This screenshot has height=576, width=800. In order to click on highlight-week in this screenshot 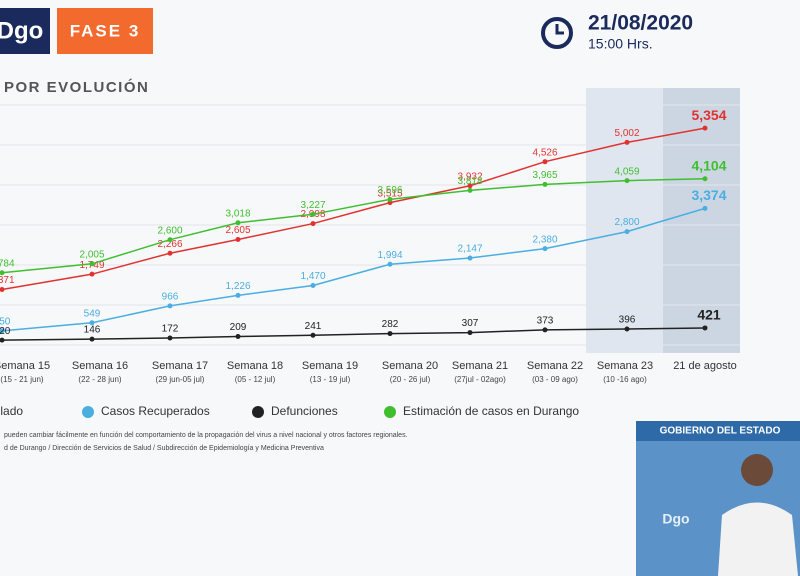, I will do `click(624, 220)`.